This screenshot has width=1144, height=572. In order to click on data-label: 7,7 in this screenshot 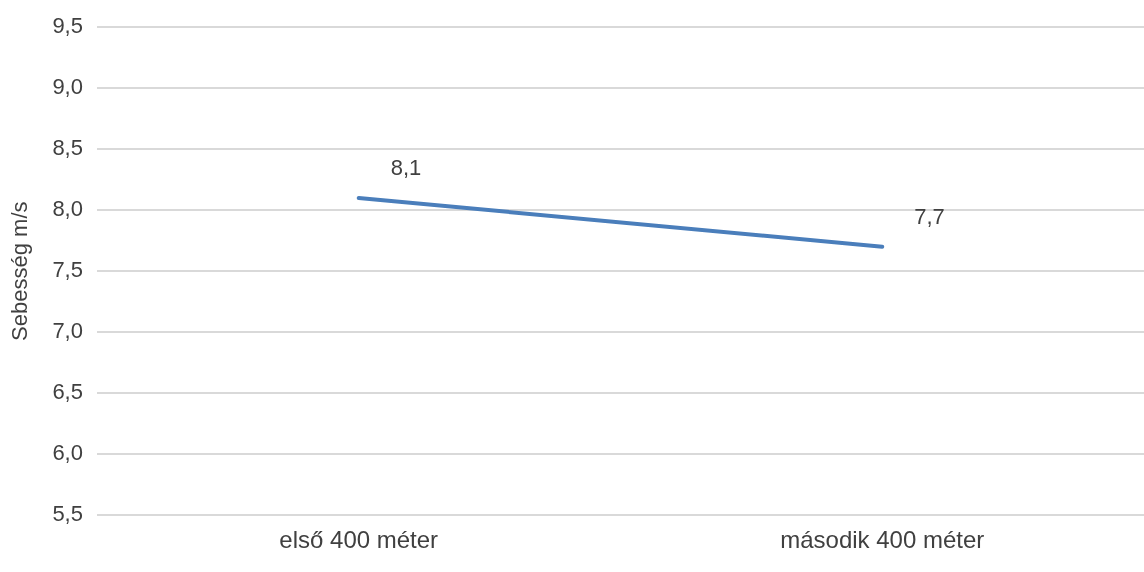, I will do `click(929, 216)`.